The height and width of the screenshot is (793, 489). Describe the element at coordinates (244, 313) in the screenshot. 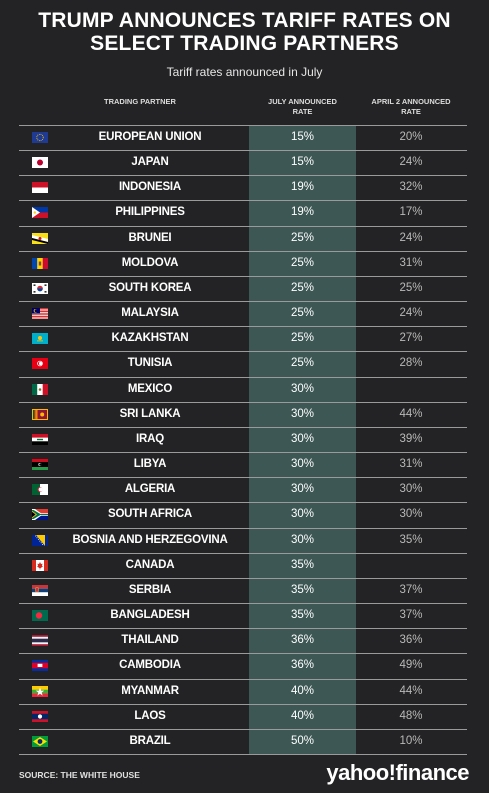

I see `table-row: MALAYSIA 25% 24%` at that location.